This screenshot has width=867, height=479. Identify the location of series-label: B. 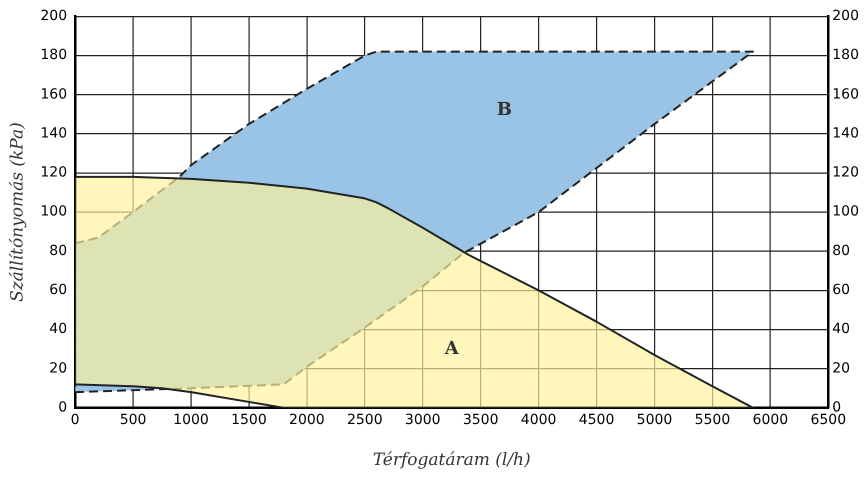
(504, 109).